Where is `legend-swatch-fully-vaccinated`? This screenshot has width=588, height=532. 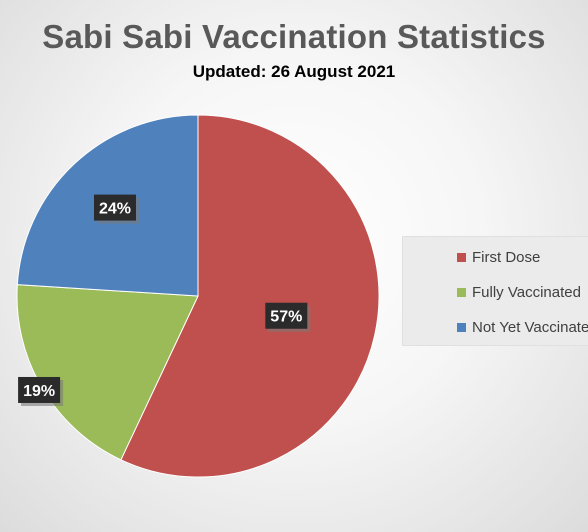
legend-swatch-fully-vaccinated is located at coordinates (461, 292).